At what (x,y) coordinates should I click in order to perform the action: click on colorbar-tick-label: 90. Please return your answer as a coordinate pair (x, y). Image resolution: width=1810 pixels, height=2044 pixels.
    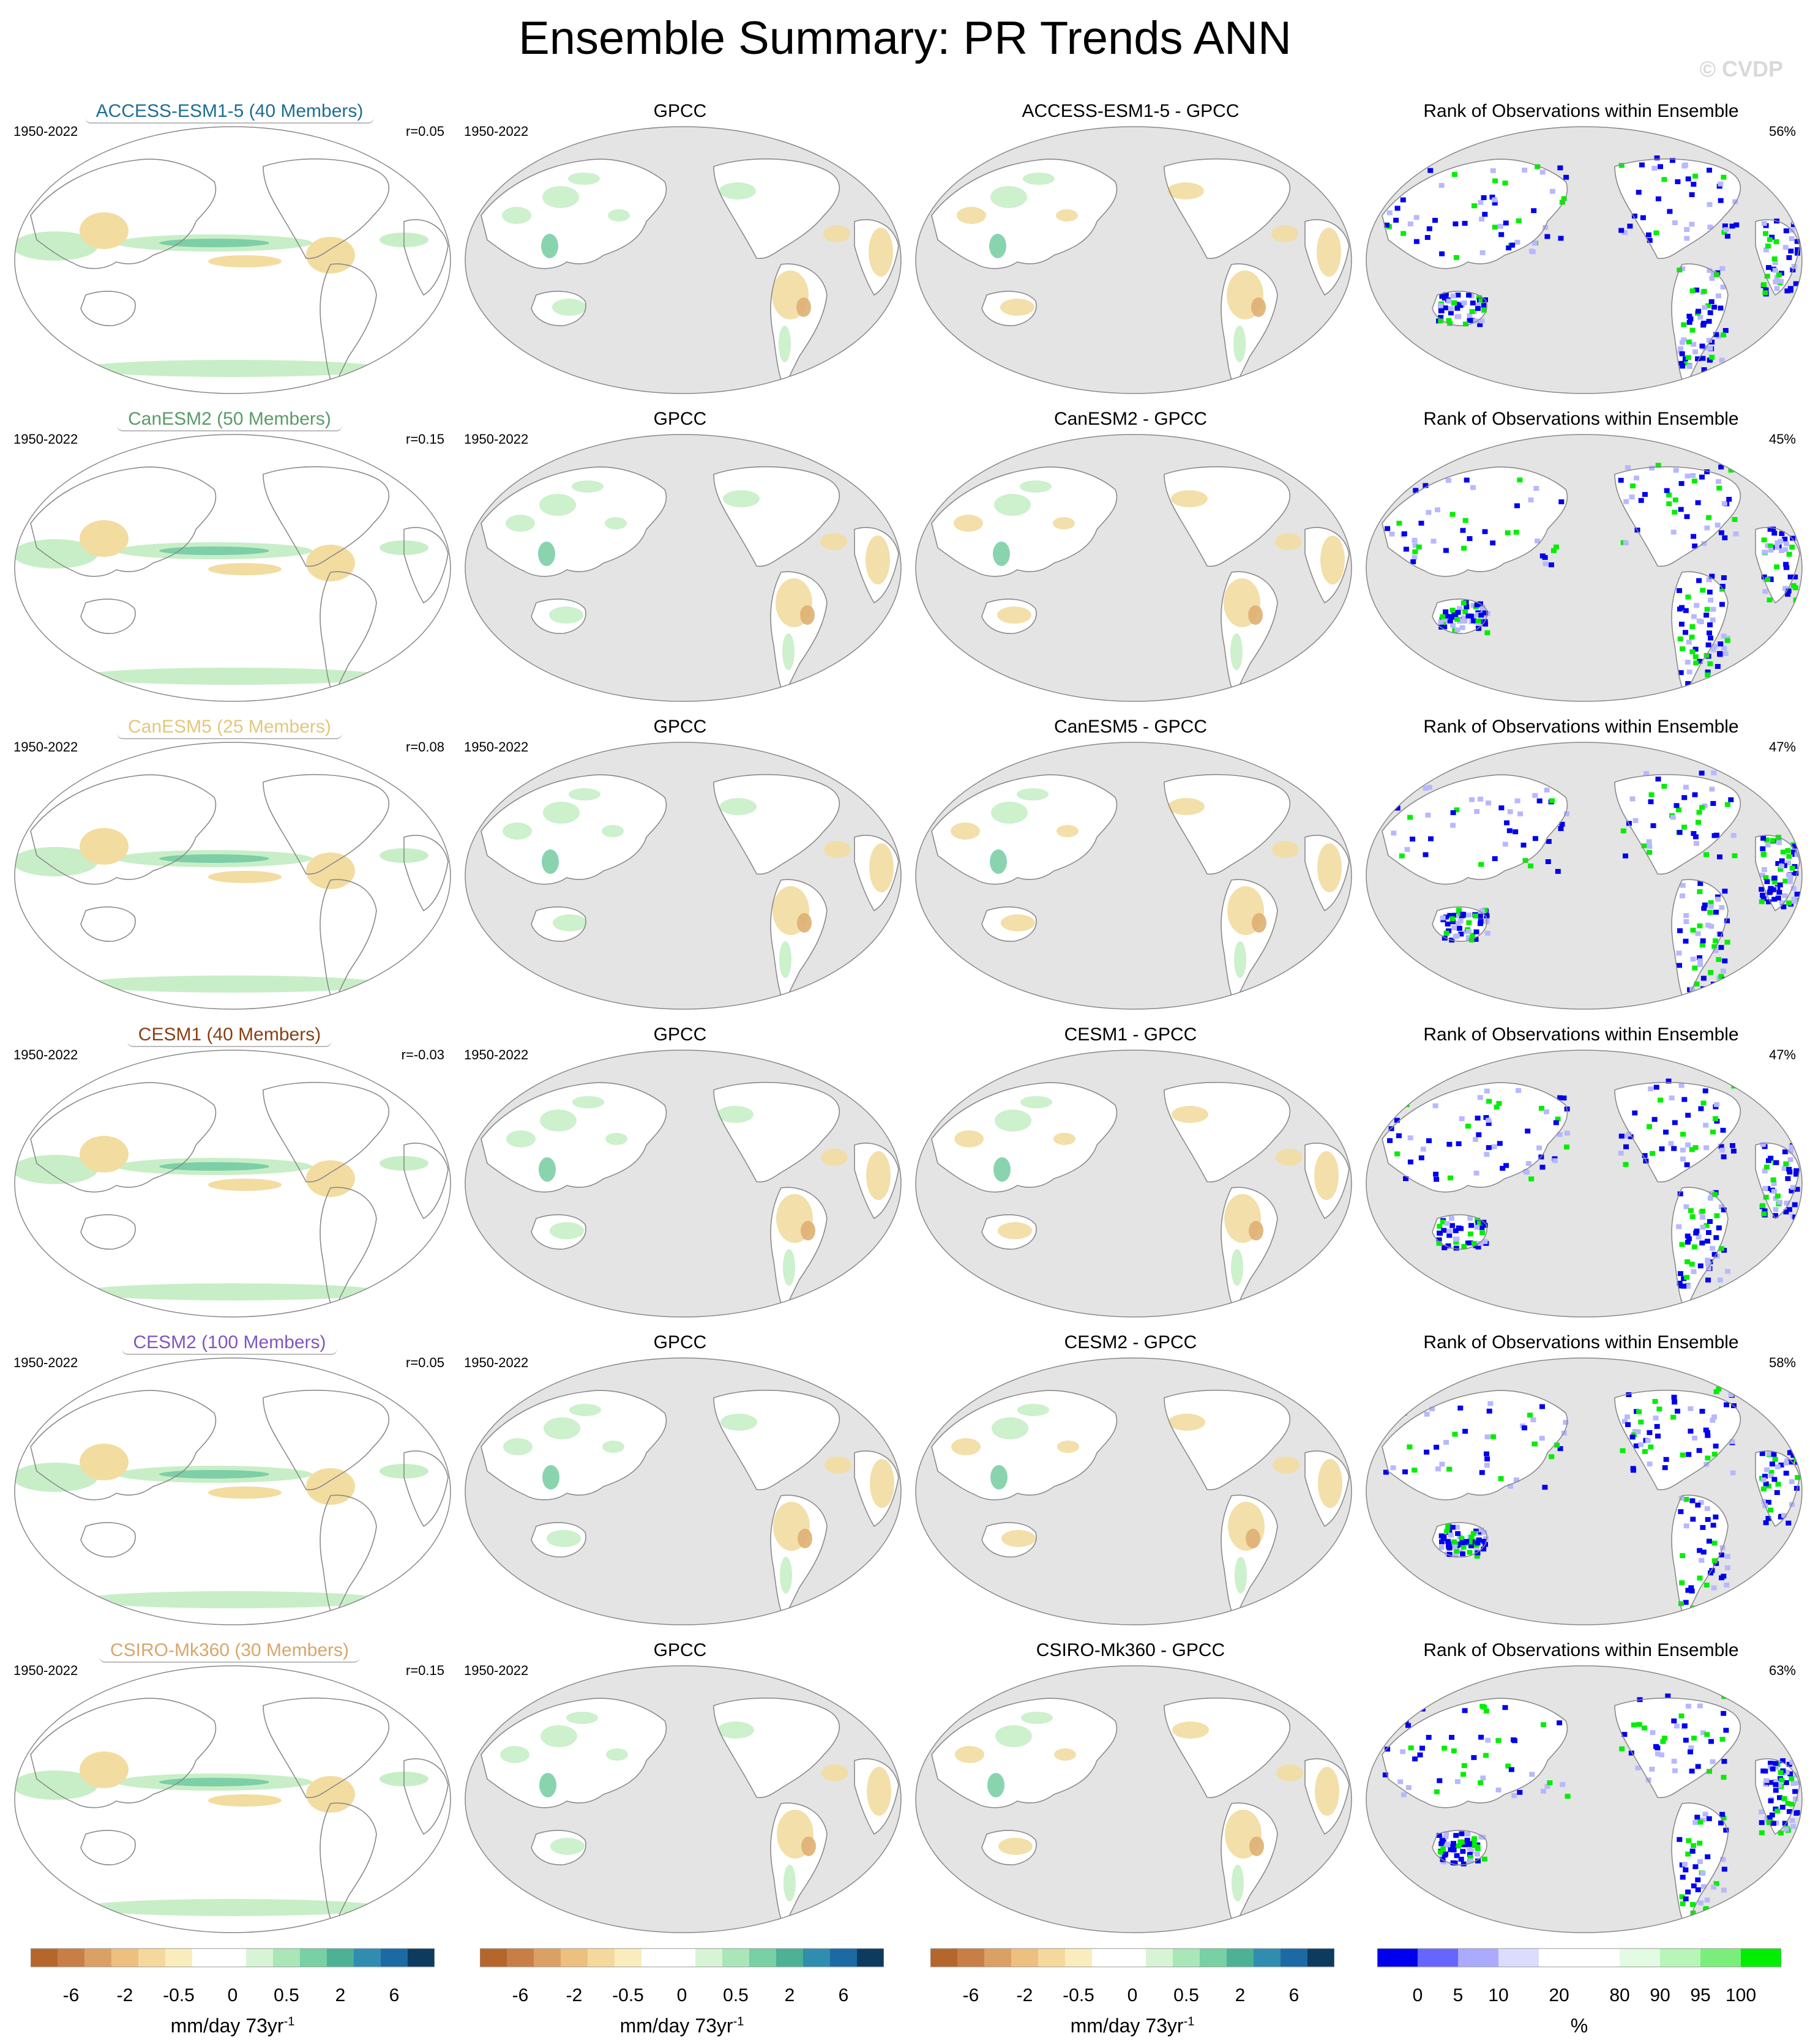
    Looking at the image, I should click on (1660, 1995).